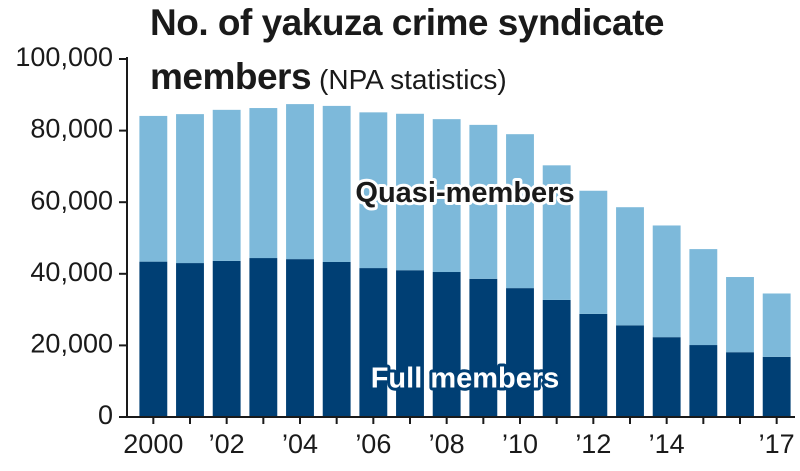 The height and width of the screenshot is (471, 800). Describe the element at coordinates (447, 444) in the screenshot. I see `x-tick-label: ’08` at that location.